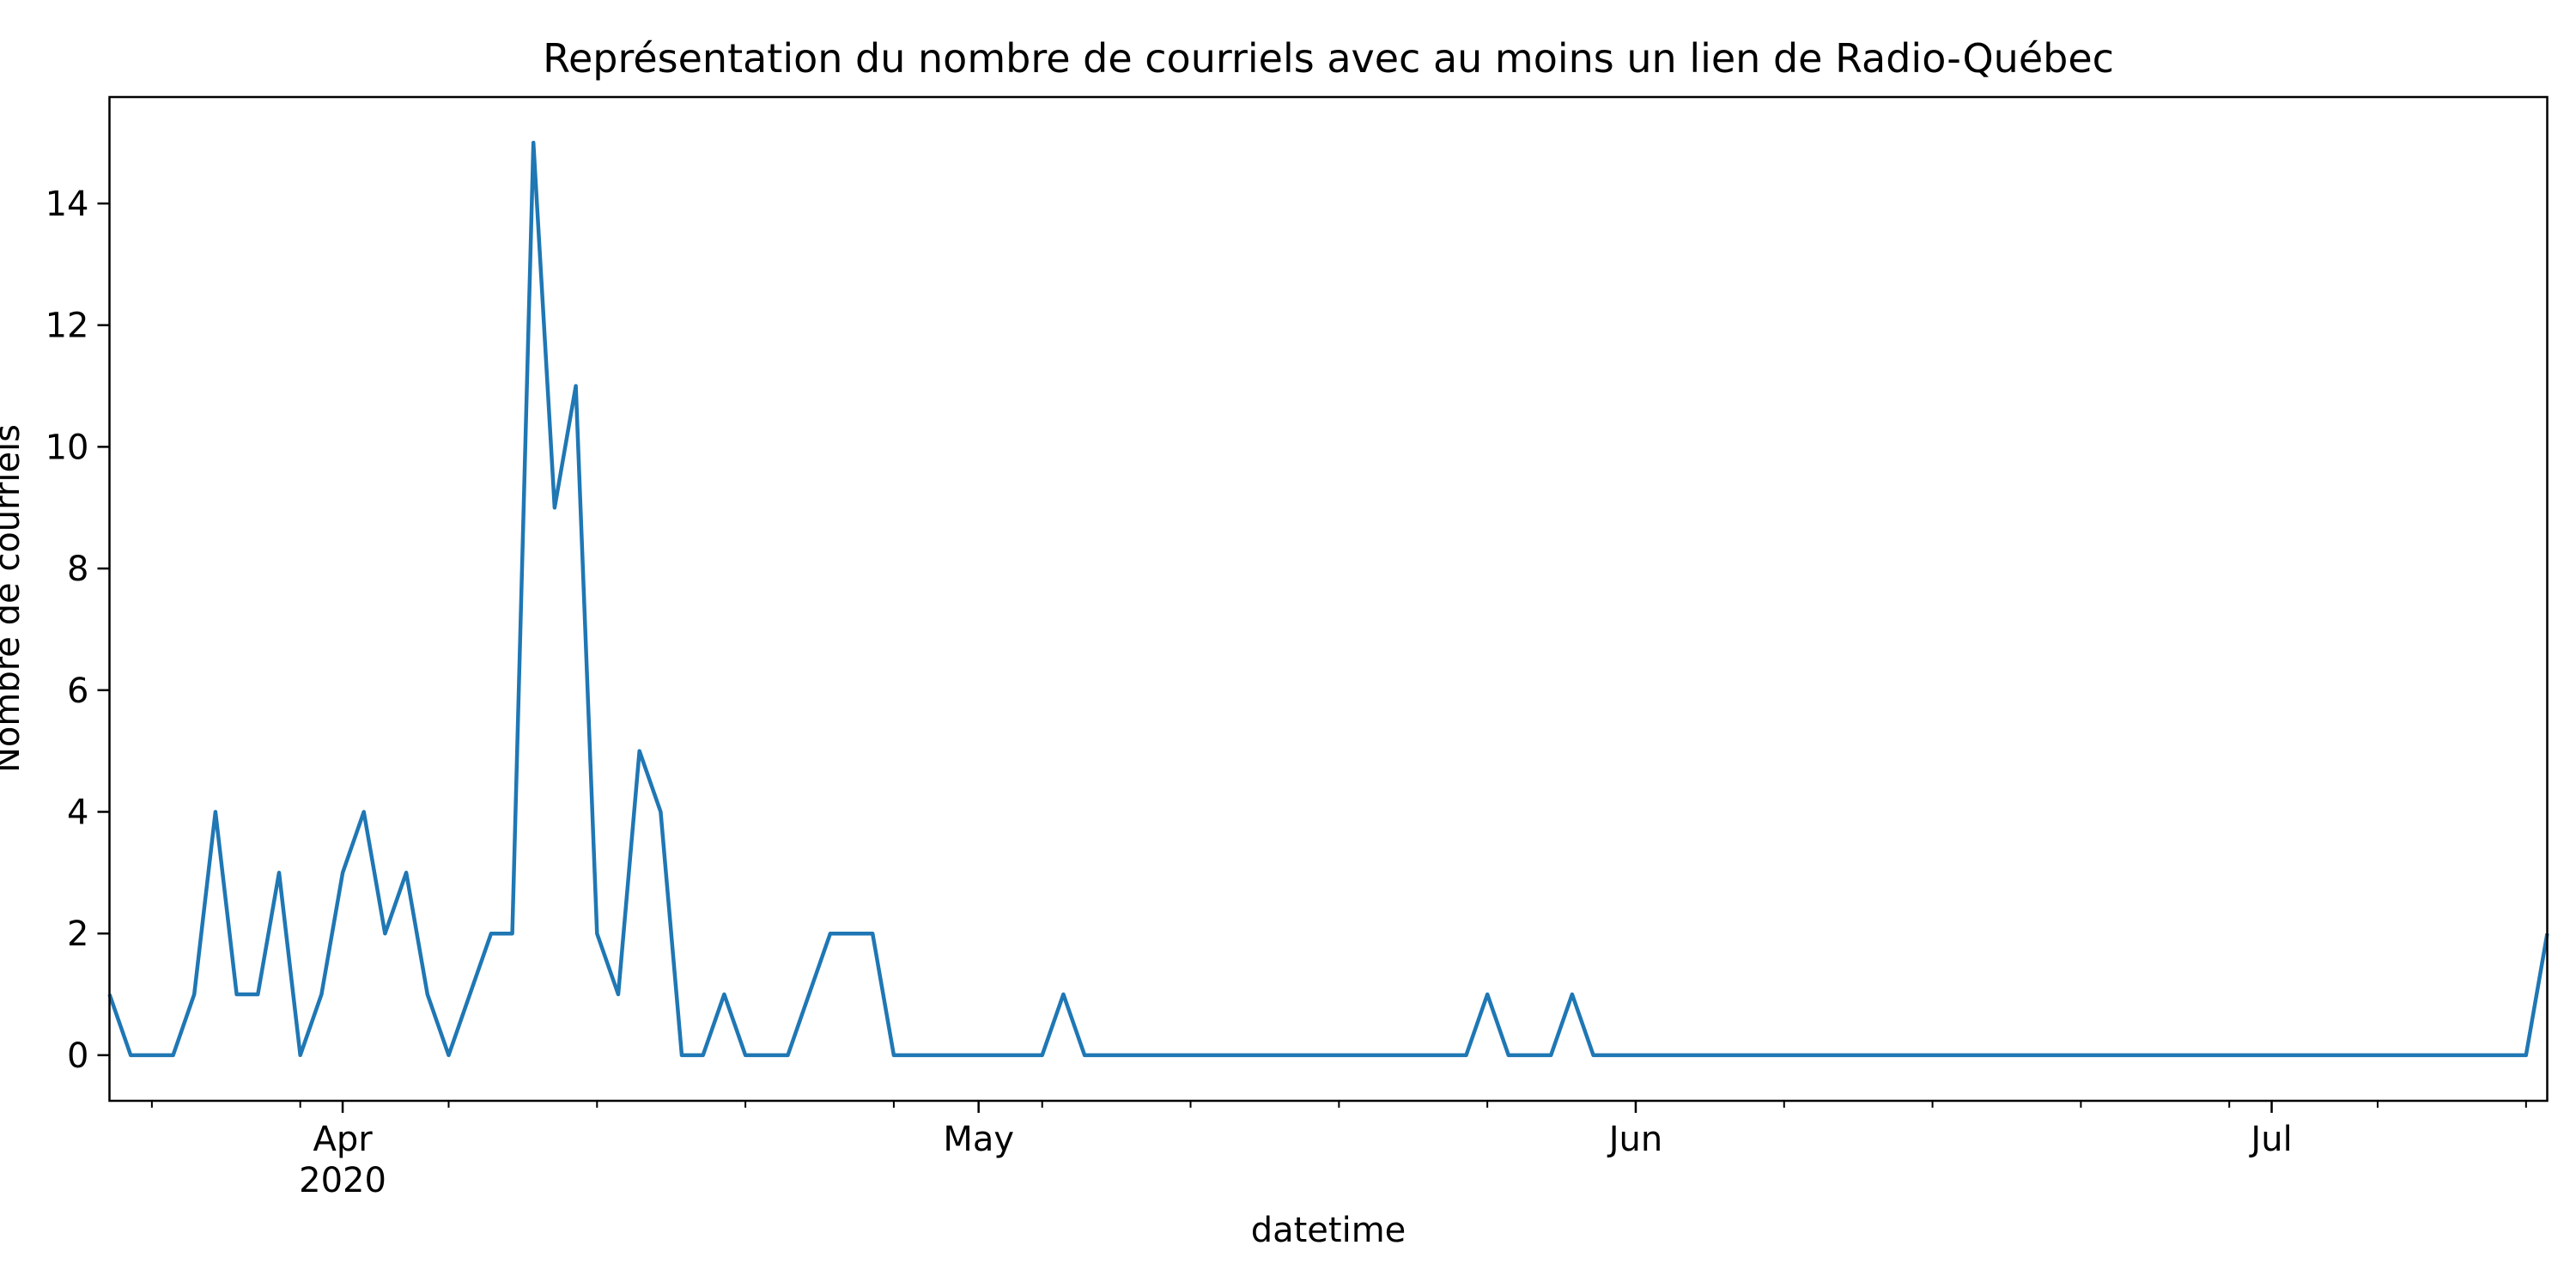 This screenshot has width=2576, height=1288. I want to click on y-axis-ticks: 0 2 4 6 8 10 12 14, so click(78, 630).